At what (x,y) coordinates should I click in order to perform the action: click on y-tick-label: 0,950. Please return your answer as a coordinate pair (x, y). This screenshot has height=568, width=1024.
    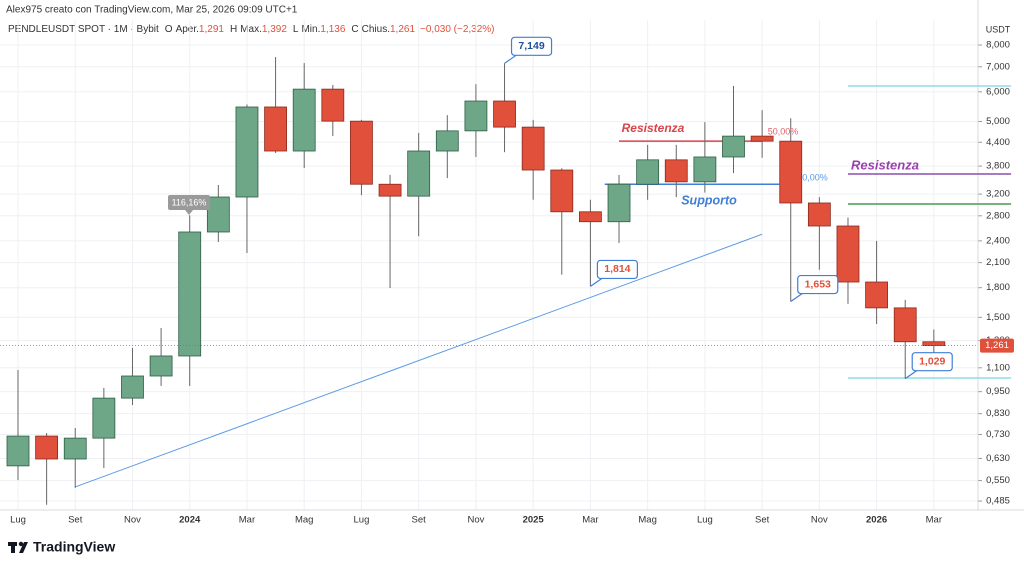
    Looking at the image, I should click on (998, 391).